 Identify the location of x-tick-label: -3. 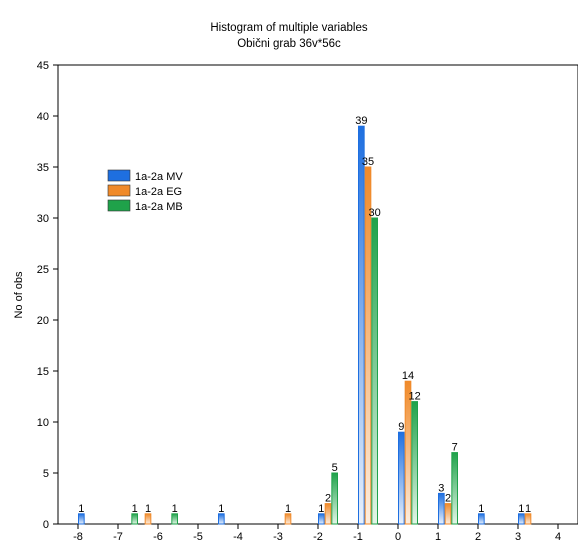
(278, 536).